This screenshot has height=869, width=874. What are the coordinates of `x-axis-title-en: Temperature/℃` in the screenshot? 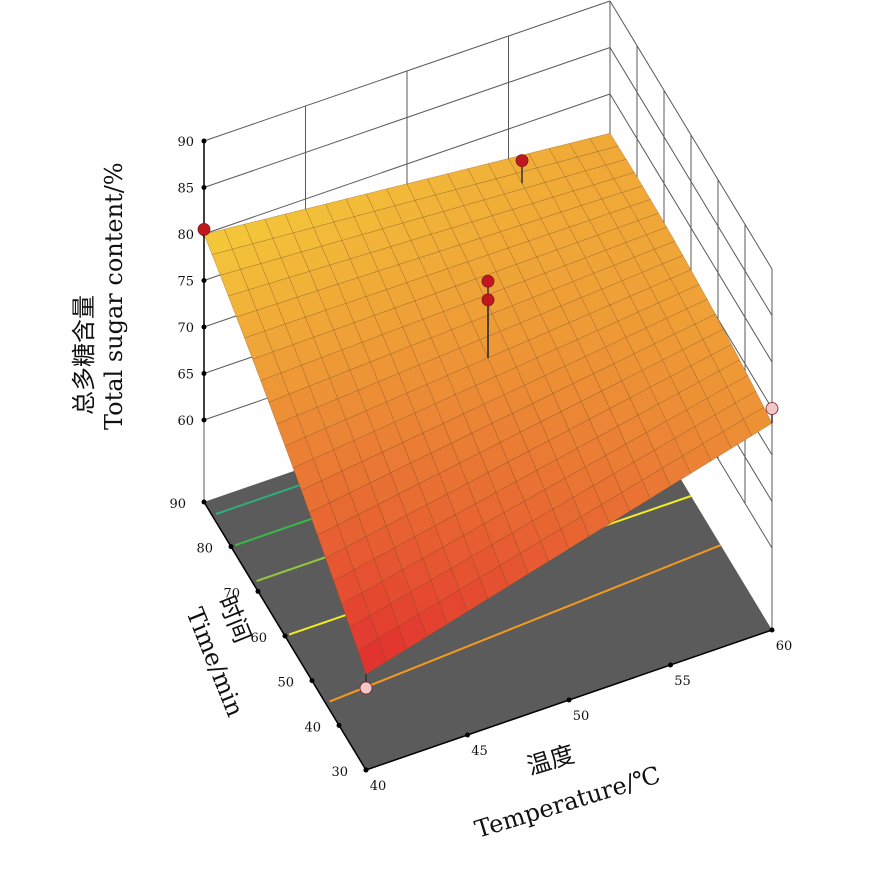 It's located at (568, 802).